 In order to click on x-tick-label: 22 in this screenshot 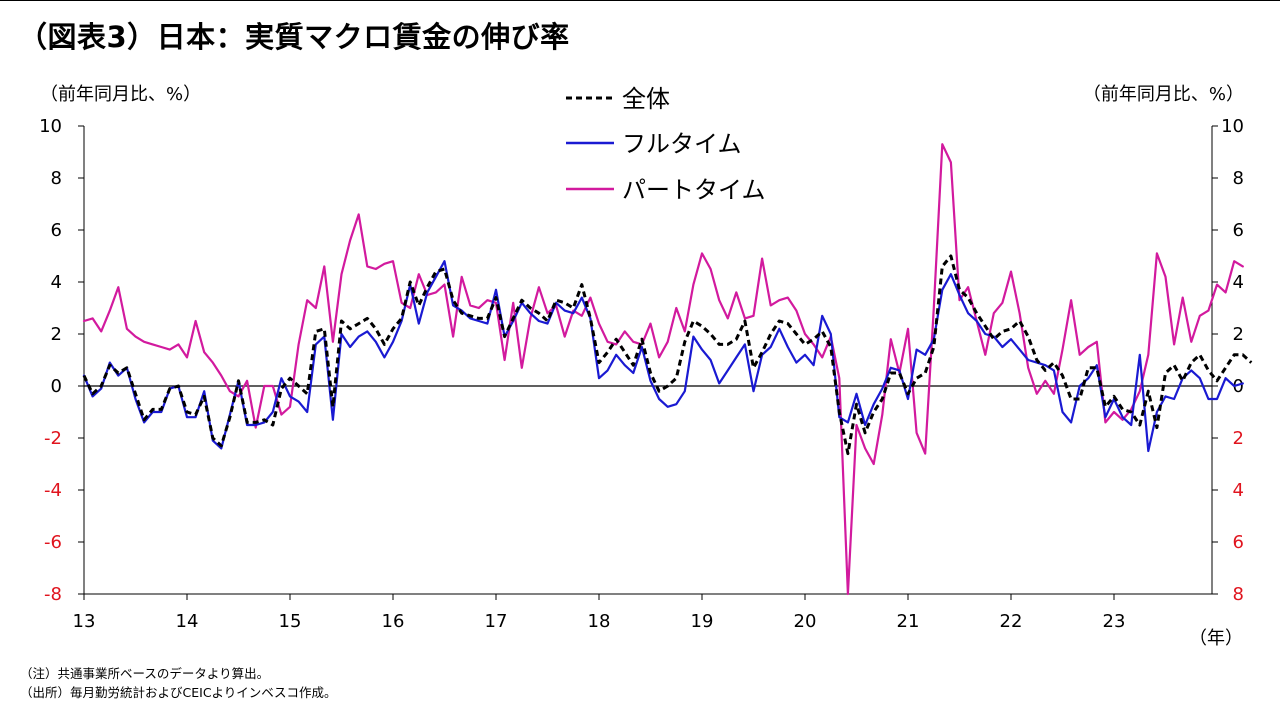, I will do `click(1011, 621)`.